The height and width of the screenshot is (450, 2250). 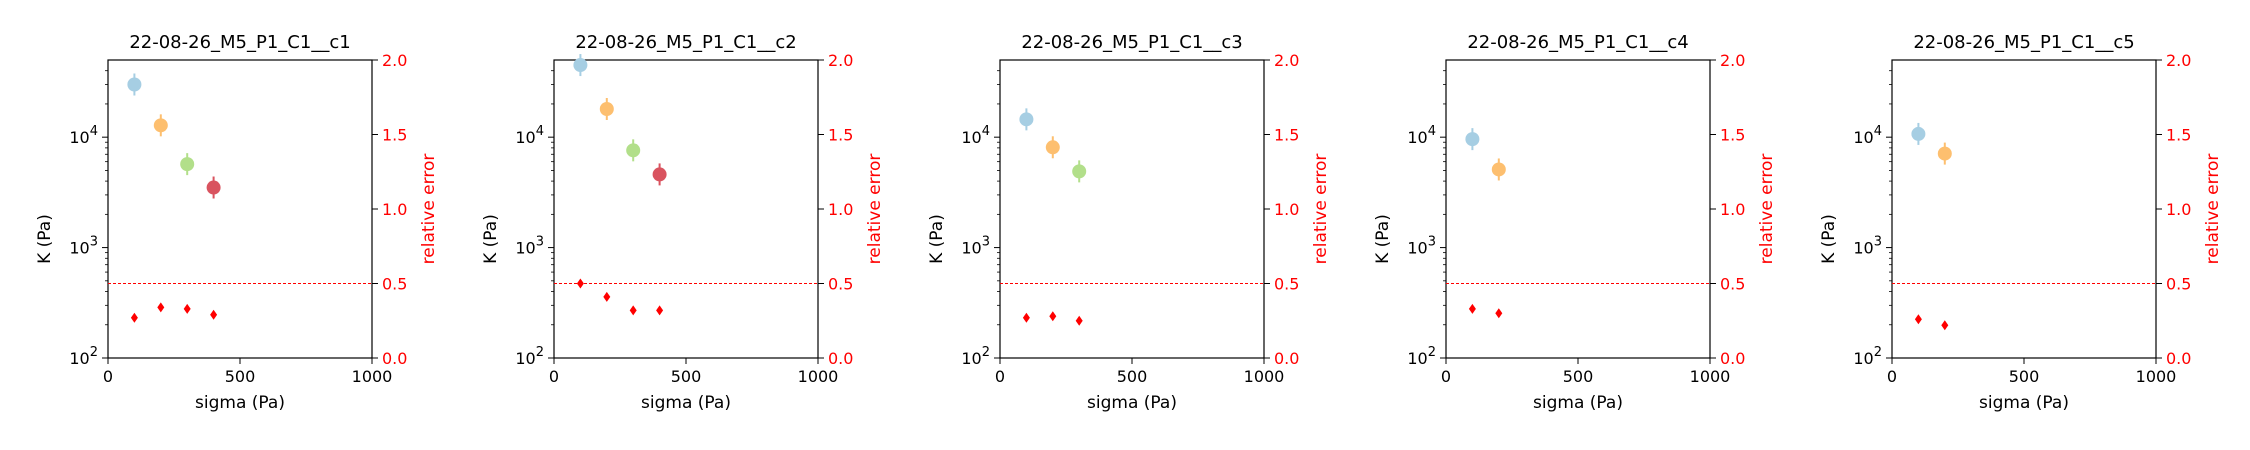 What do you see at coordinates (239, 42) in the screenshot?
I see `chart-title: 22-08-26_M5_P1_C1__c1` at bounding box center [239, 42].